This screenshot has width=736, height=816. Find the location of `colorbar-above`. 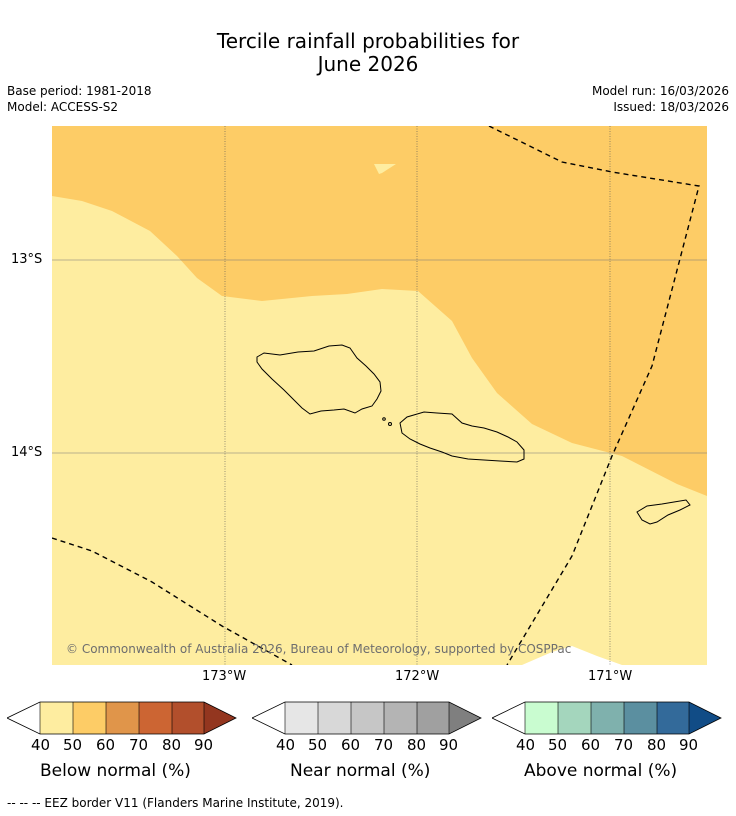

colorbar-above is located at coordinates (607, 718).